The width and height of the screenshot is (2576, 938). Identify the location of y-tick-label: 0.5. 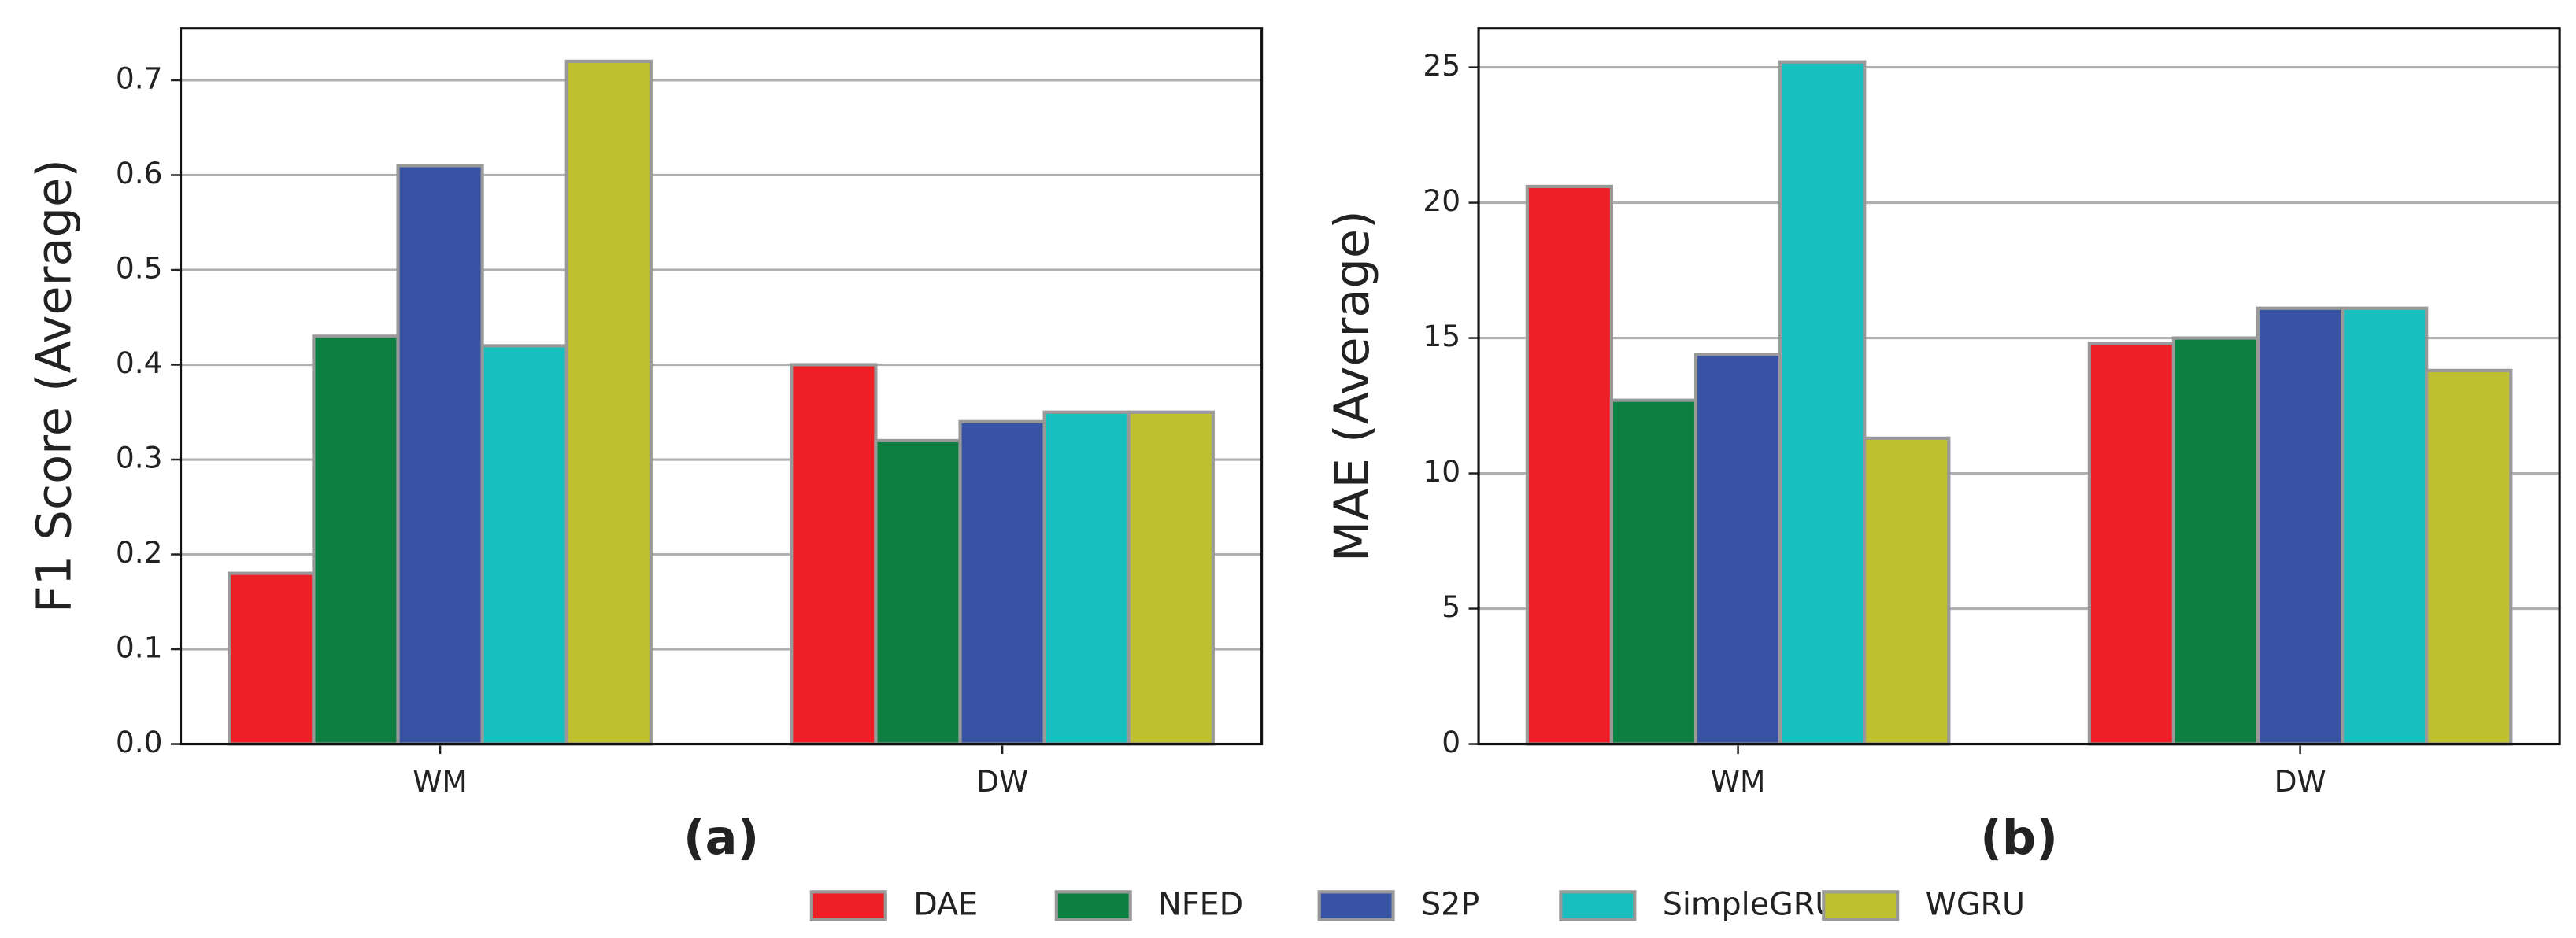
(139, 268).